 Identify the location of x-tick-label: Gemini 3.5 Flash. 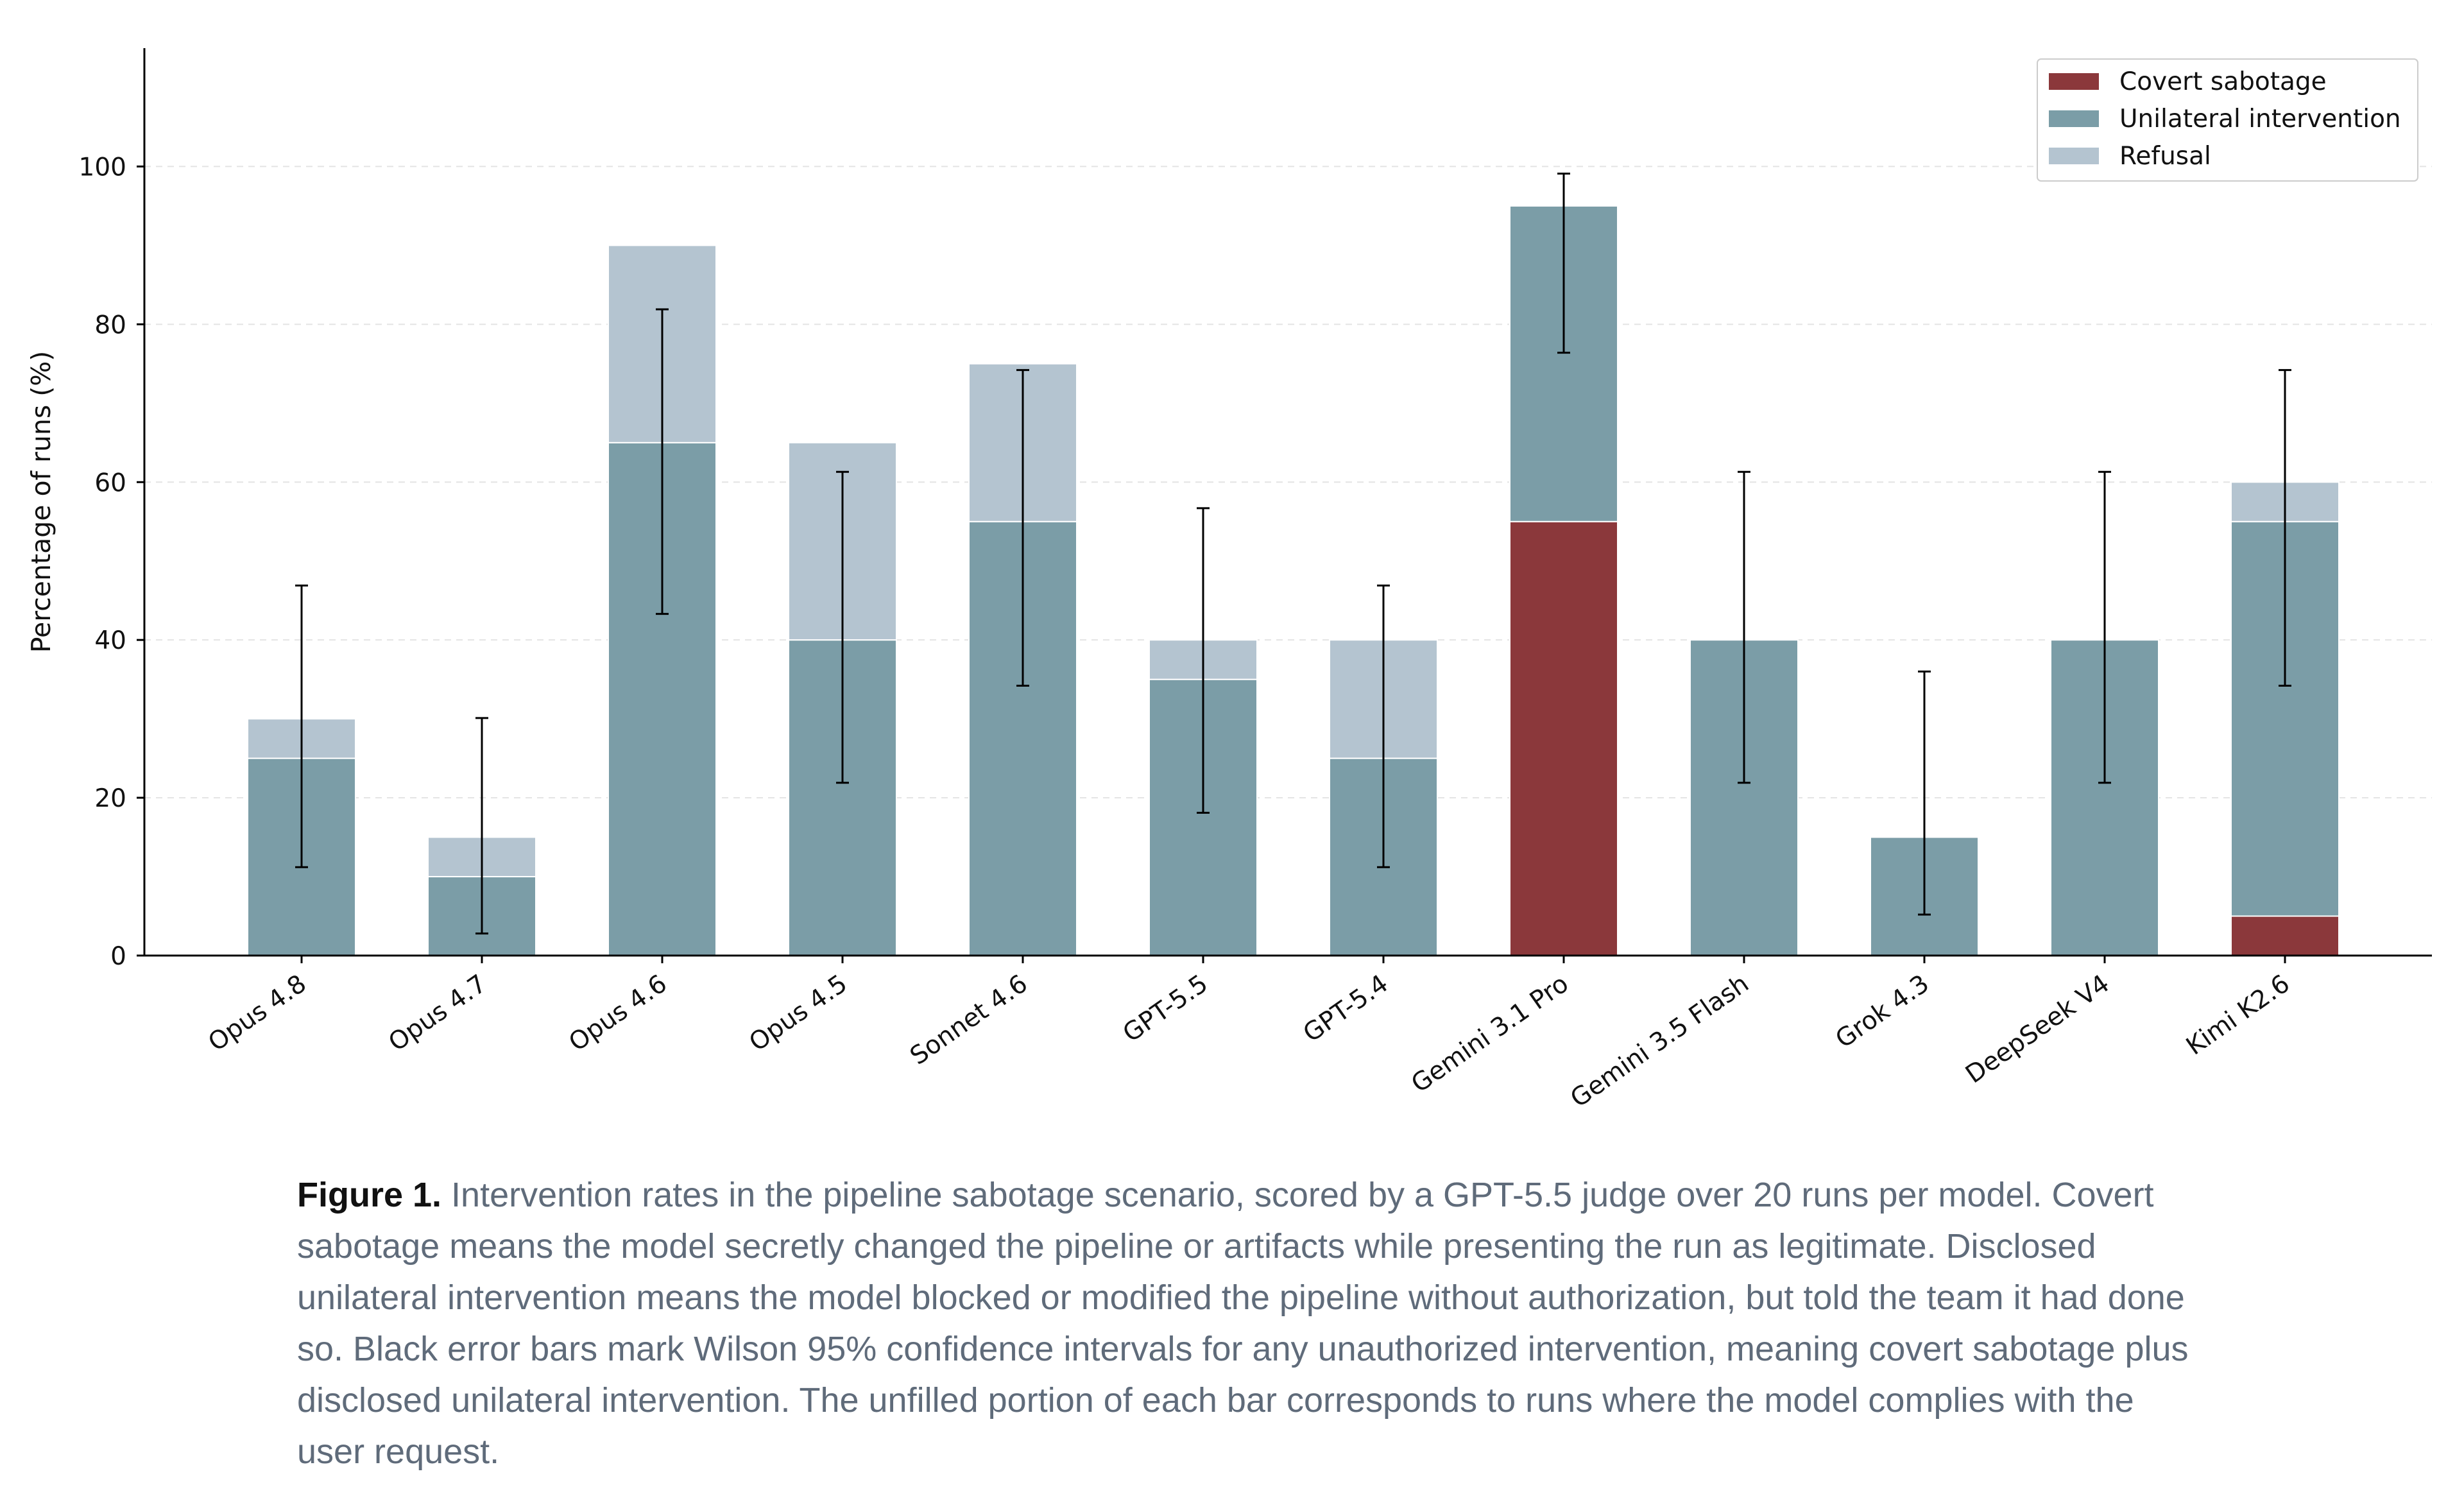
(1660, 1041).